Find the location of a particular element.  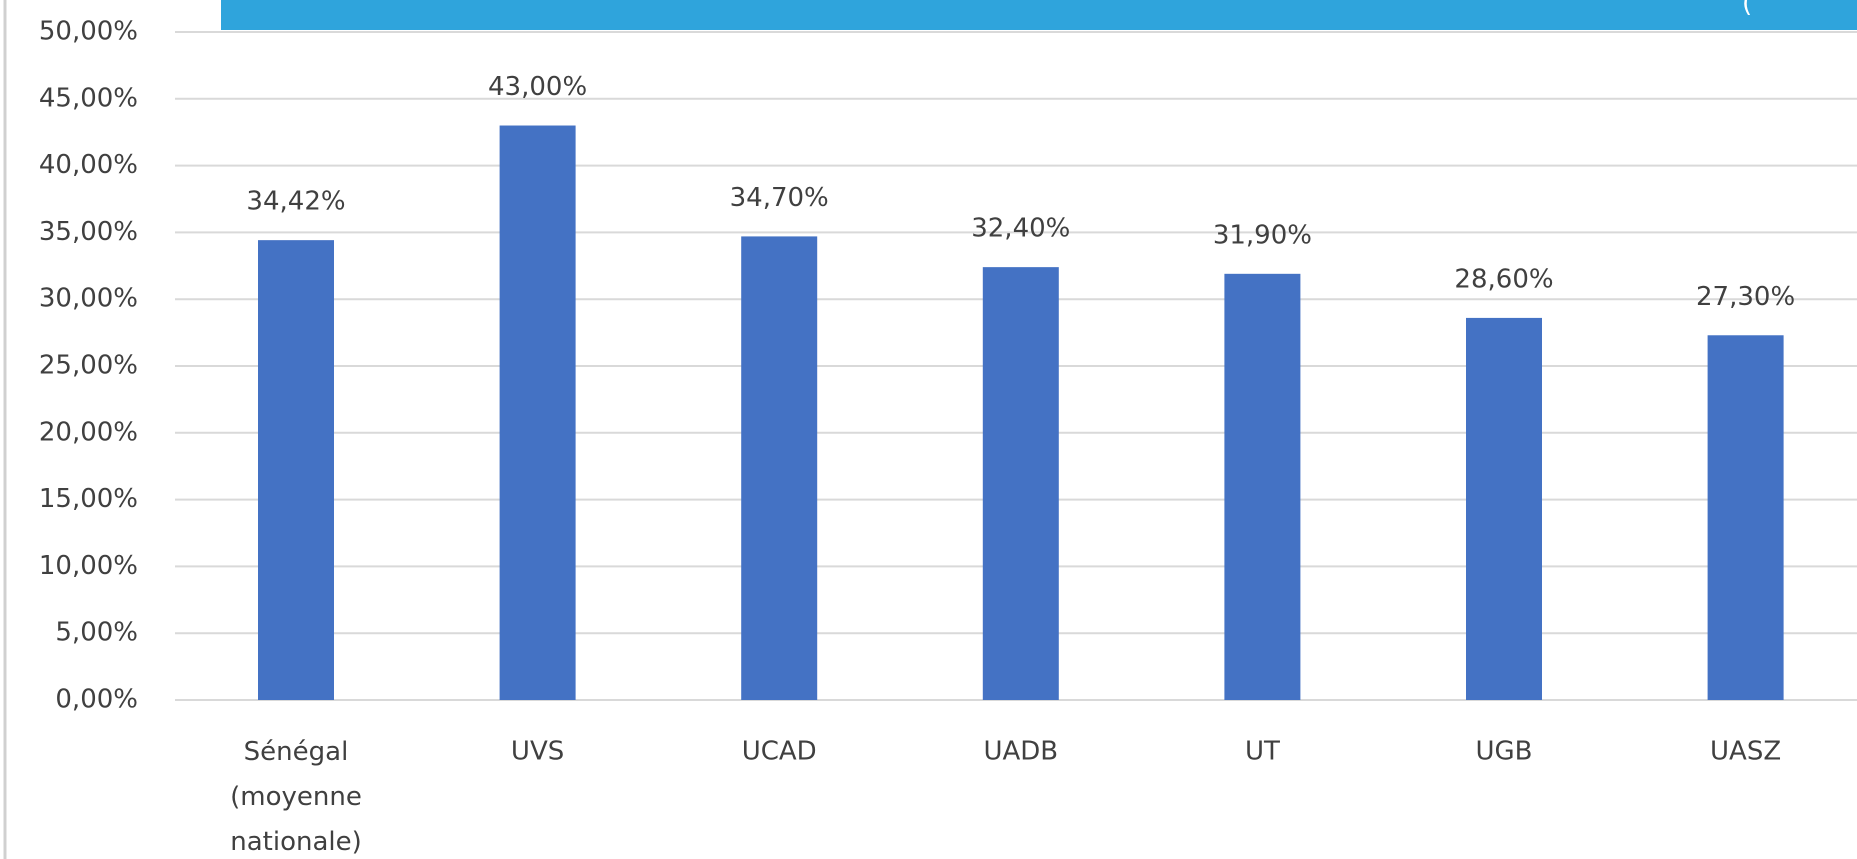

header-band is located at coordinates (1039, 15).